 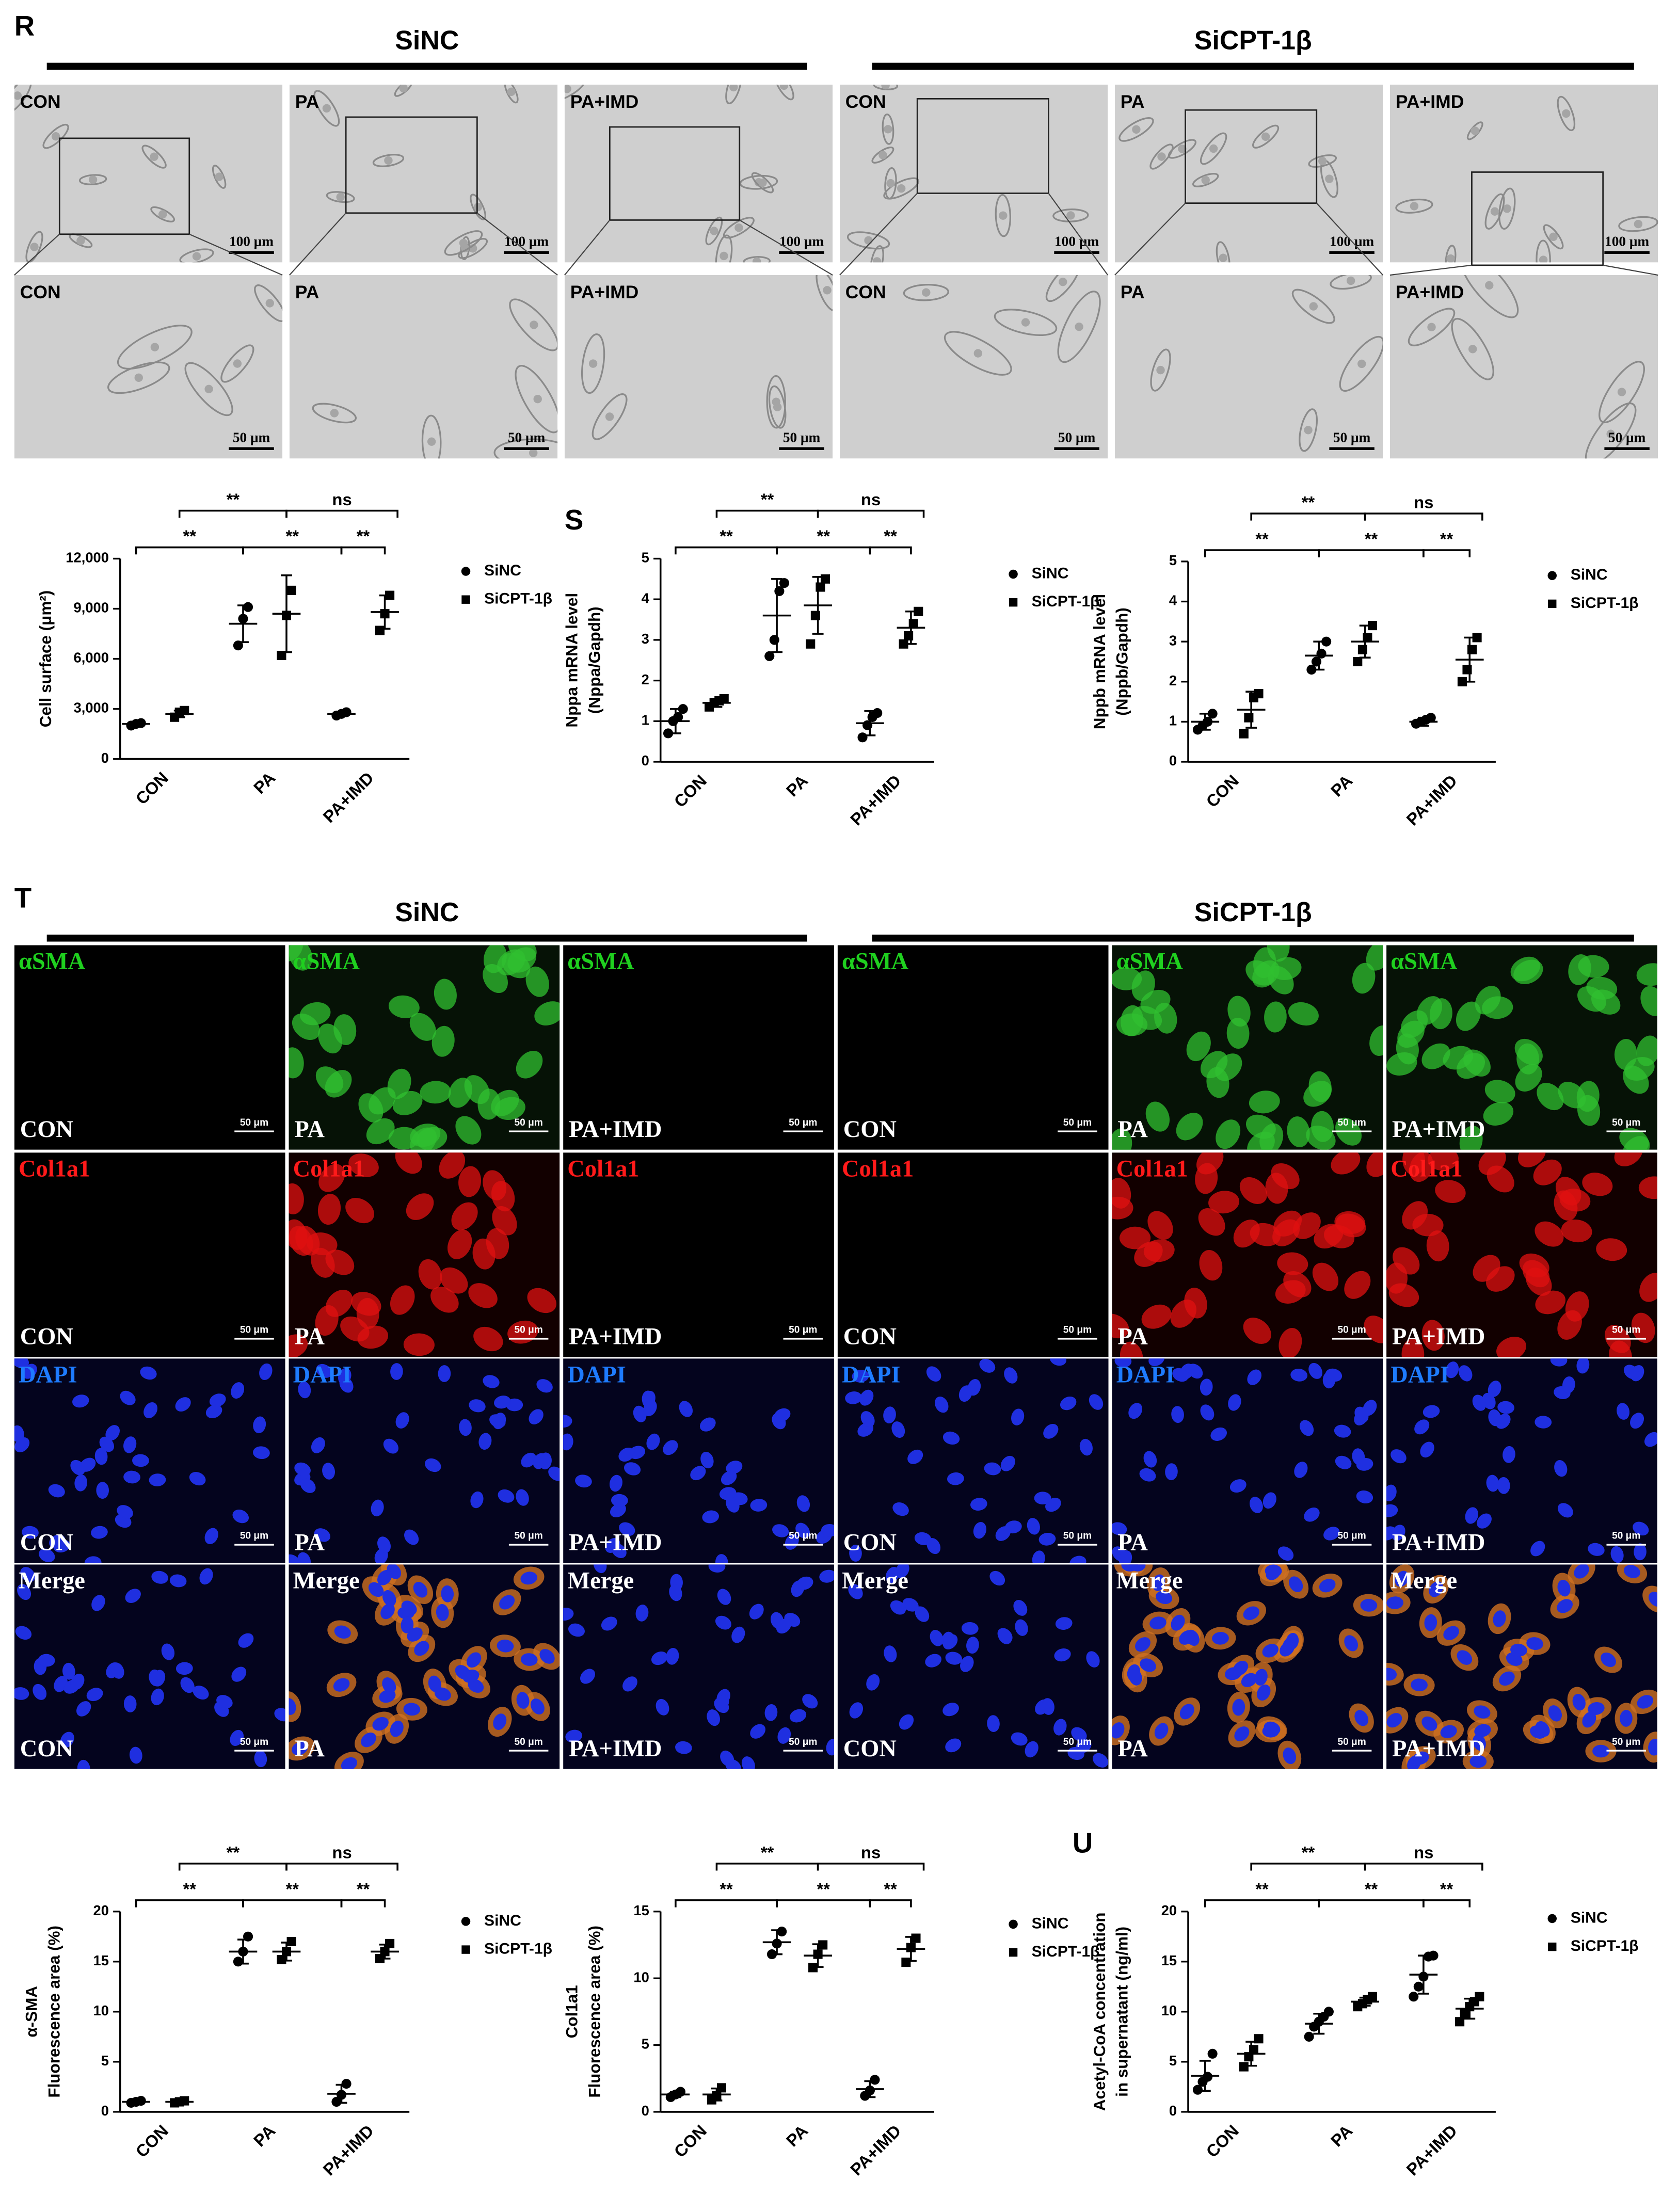 What do you see at coordinates (973, 1254) in the screenshot?
I see `image-bg` at bounding box center [973, 1254].